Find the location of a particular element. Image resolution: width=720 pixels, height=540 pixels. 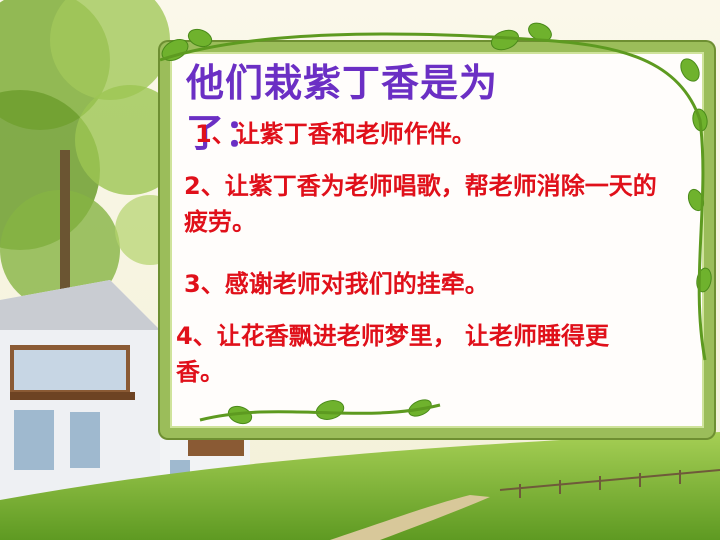

list-item-4: 4、让花香飘进老师梦里， 让老师睡得更香。 is located at coordinates (393, 354).